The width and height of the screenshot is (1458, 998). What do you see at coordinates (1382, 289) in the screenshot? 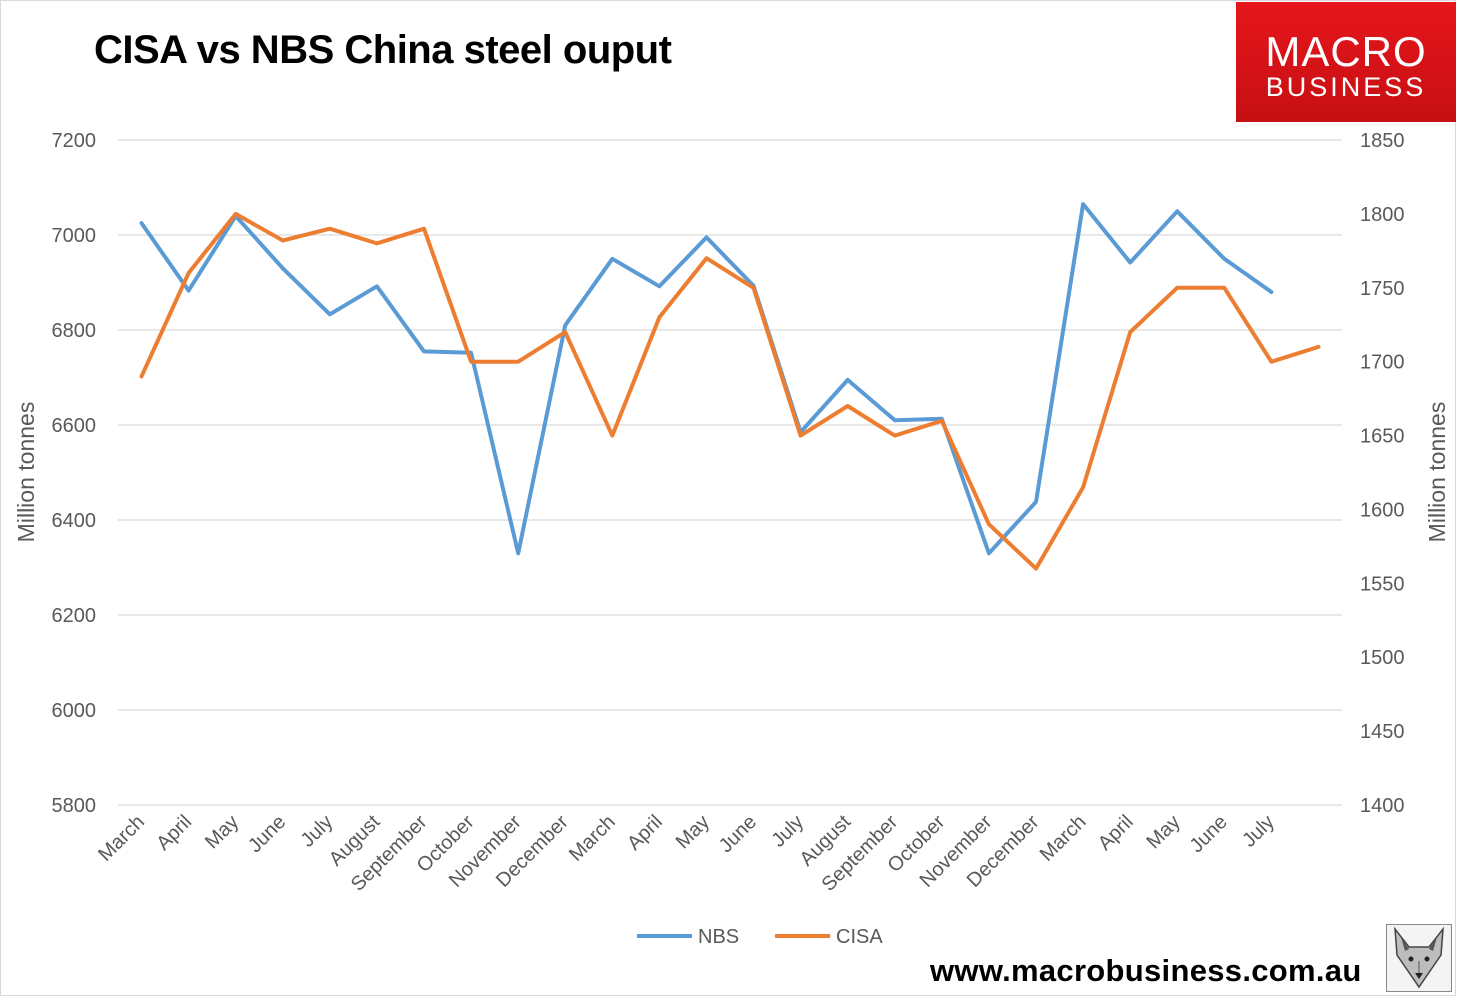
I see `right-tick-label: 1750` at bounding box center [1382, 289].